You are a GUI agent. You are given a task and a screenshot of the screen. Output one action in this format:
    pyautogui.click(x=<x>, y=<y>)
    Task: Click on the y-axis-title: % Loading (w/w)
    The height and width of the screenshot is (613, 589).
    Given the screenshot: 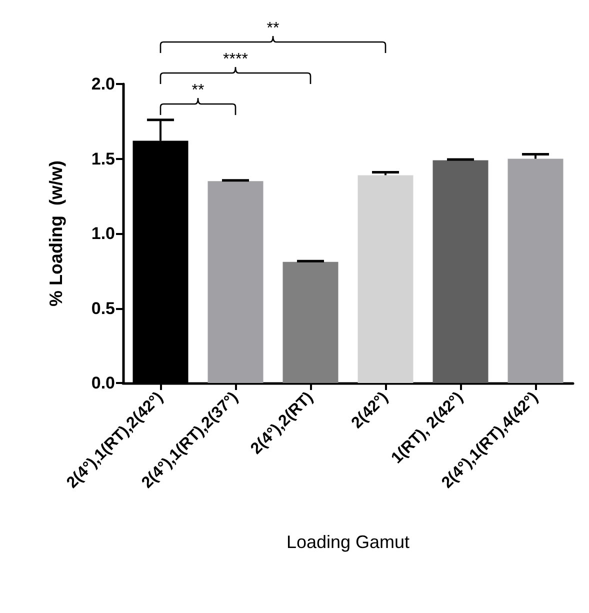 What is the action you would take?
    pyautogui.click(x=56, y=233)
    